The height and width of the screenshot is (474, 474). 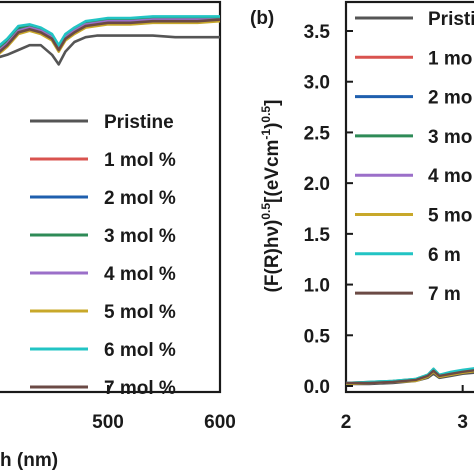 I want to click on legend-label-a-0: Pristine, so click(x=139, y=122).